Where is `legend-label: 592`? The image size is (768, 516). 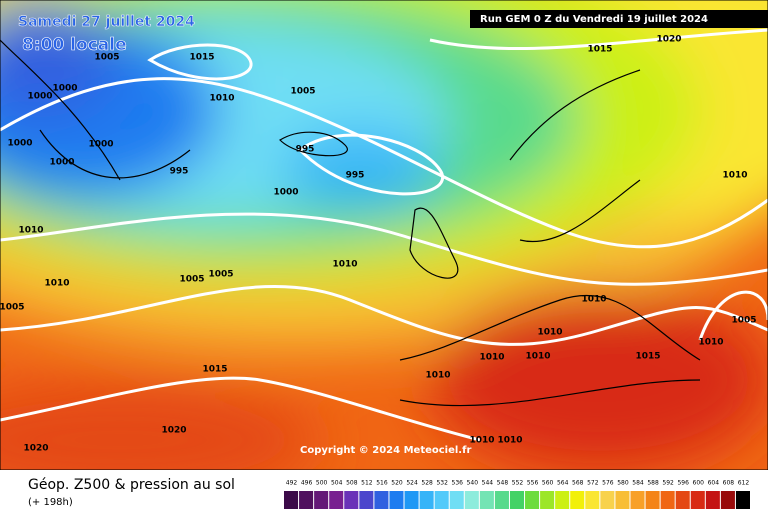
legend-label: 592 is located at coordinates (668, 483).